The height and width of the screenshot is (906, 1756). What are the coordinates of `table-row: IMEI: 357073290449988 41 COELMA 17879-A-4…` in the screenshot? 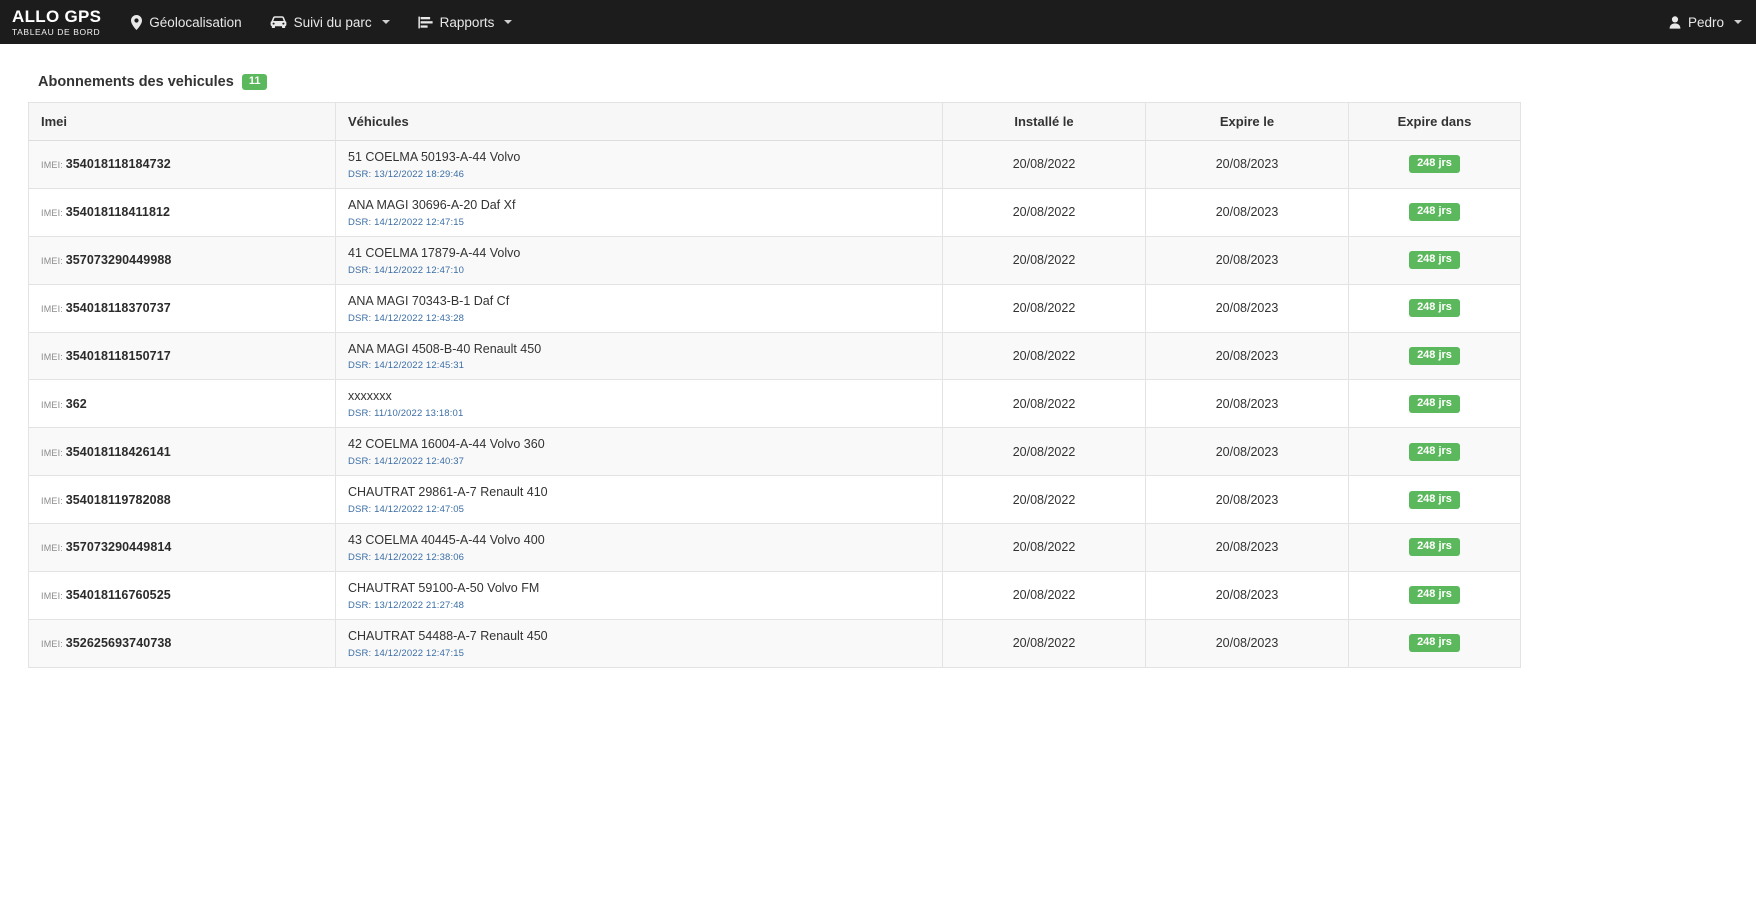 It's located at (774, 260).